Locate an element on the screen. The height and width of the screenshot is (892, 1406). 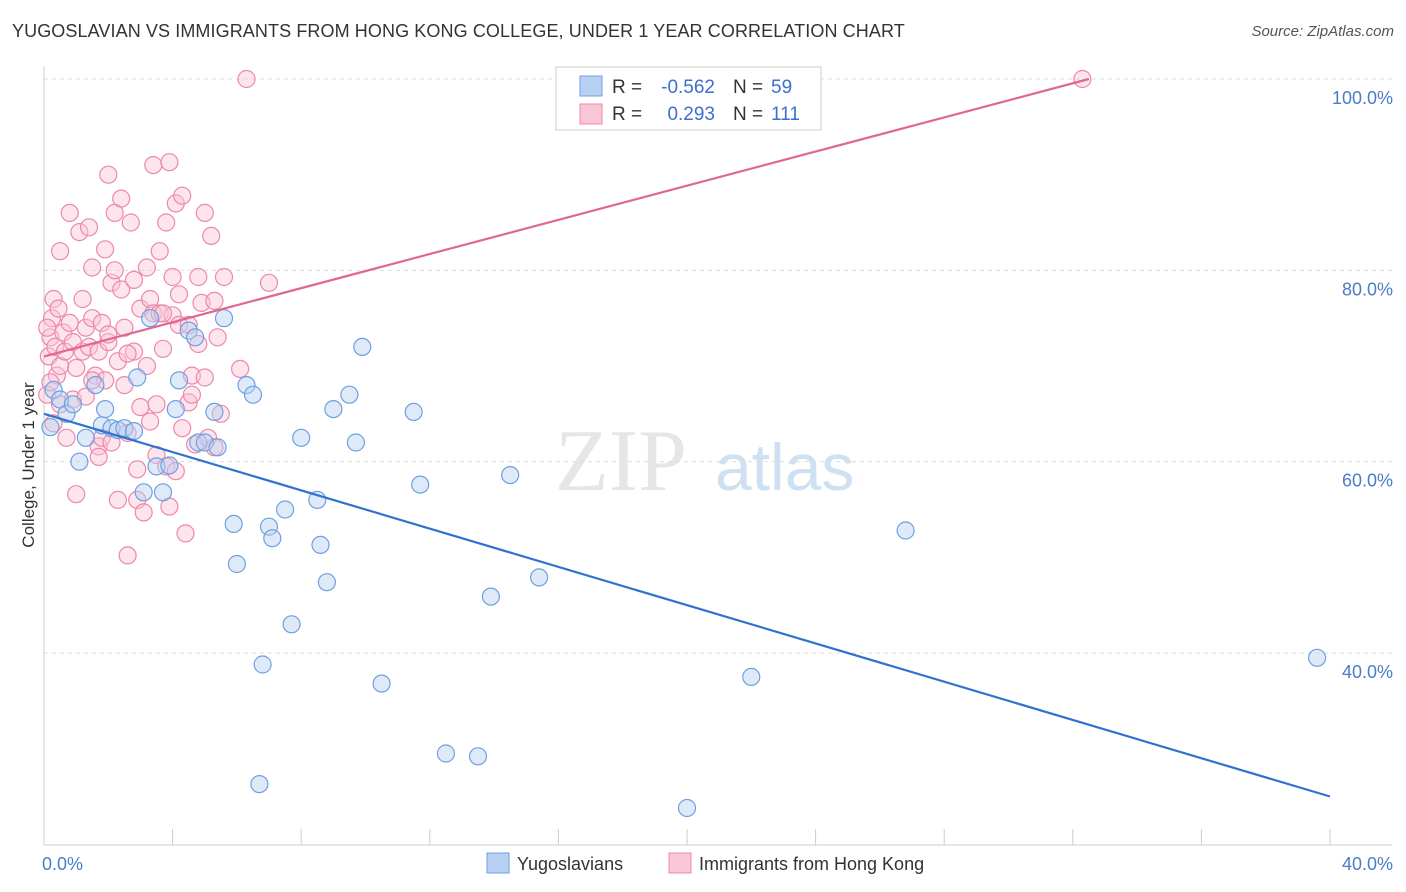
legend-r-label-2: R = is located at coordinates (627, 114).